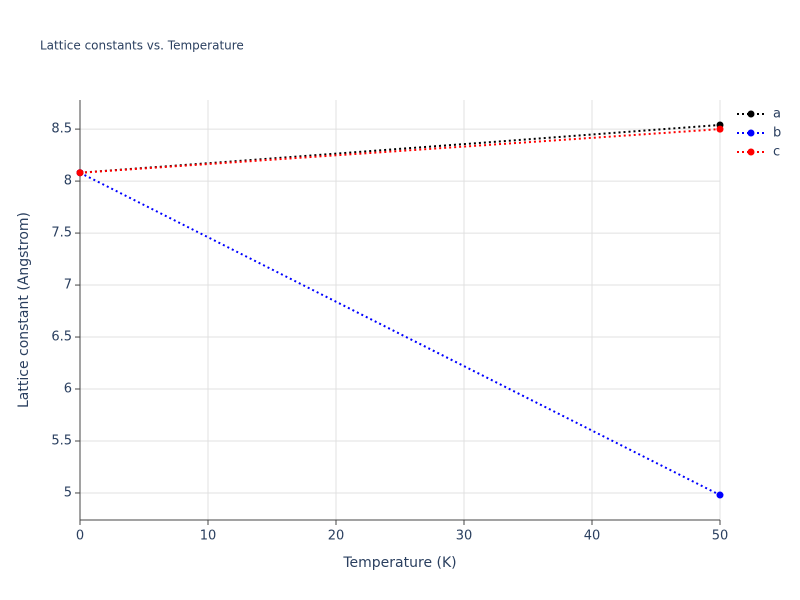 The width and height of the screenshot is (800, 600). Describe the element at coordinates (24, 310) in the screenshot. I see `y-axis-label: Lattice constant (Angstrom)` at that location.